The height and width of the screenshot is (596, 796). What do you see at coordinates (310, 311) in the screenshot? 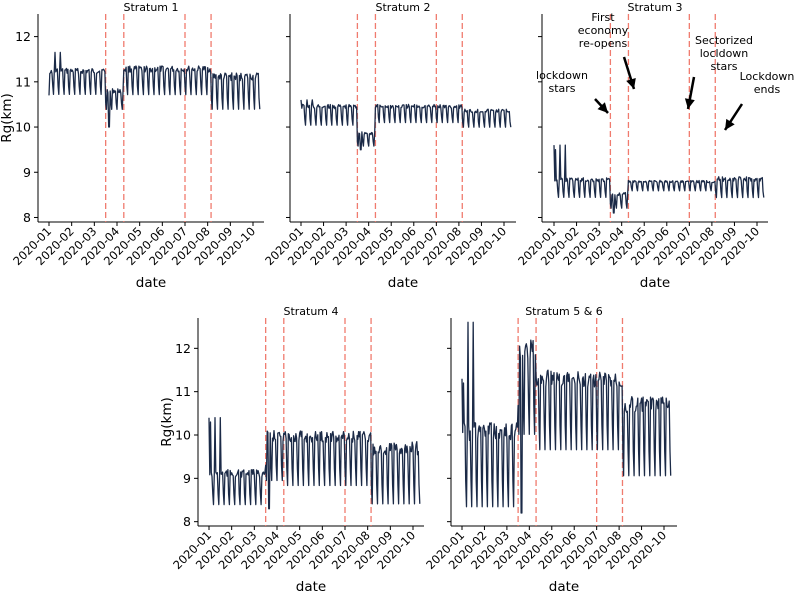
I see `panel-title: Stratum 4` at bounding box center [310, 311].